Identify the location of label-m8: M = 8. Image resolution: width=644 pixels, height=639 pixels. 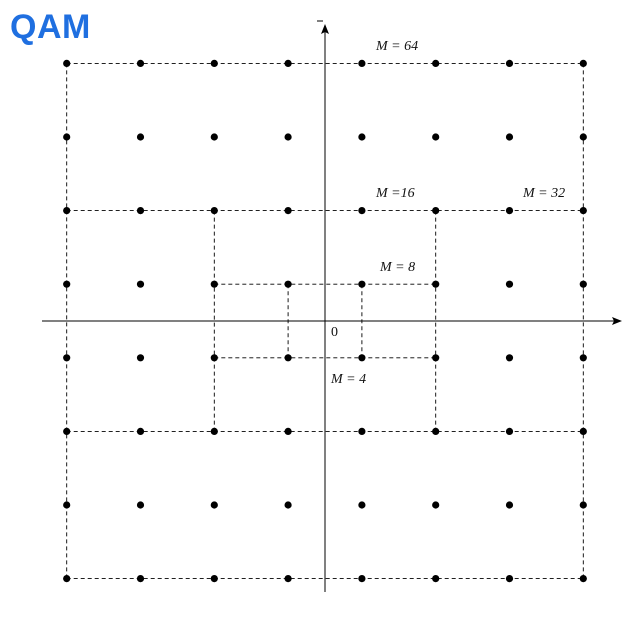
(397, 267).